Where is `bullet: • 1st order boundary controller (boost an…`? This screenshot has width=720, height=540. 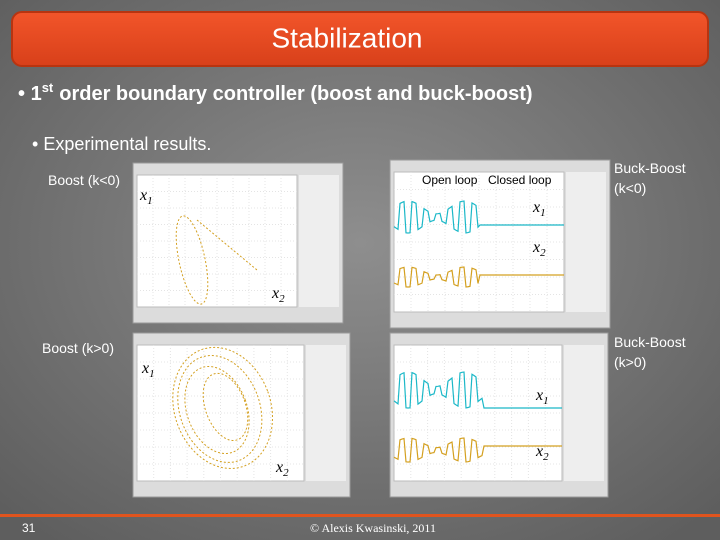 bullet: • 1st order boundary controller (boost an… is located at coordinates (275, 92).